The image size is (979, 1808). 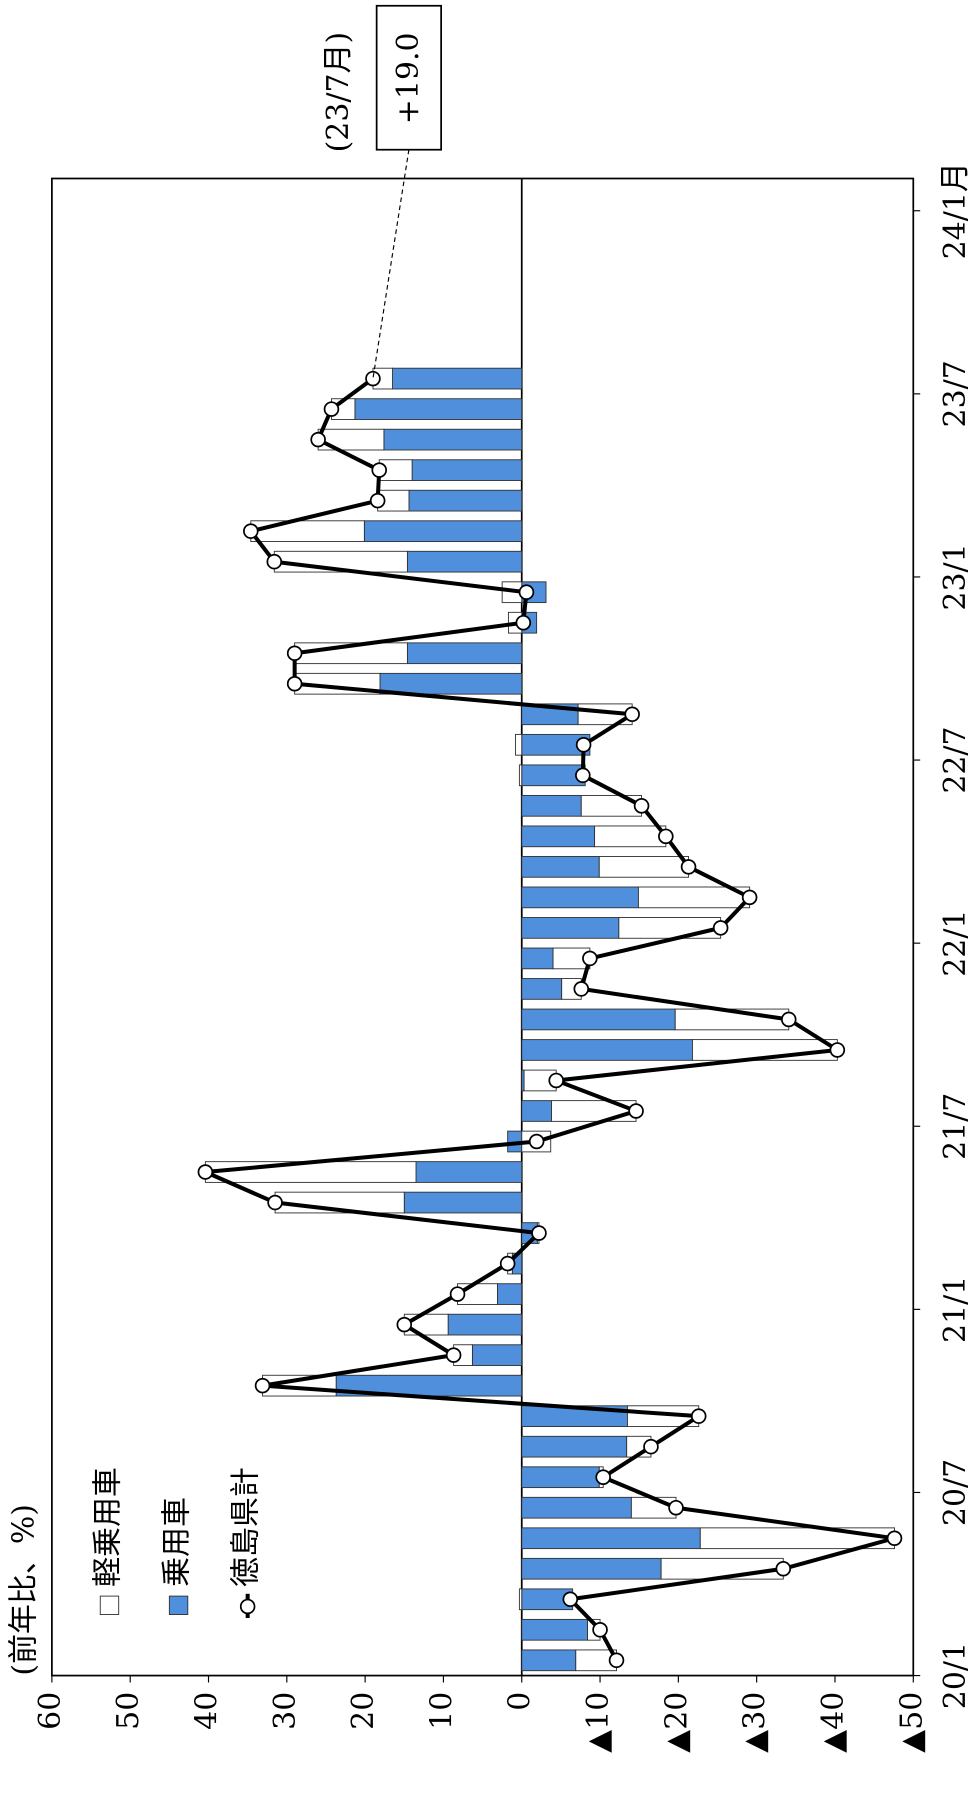 I want to click on unit-label: (前年比、%), so click(x=23, y=1590).